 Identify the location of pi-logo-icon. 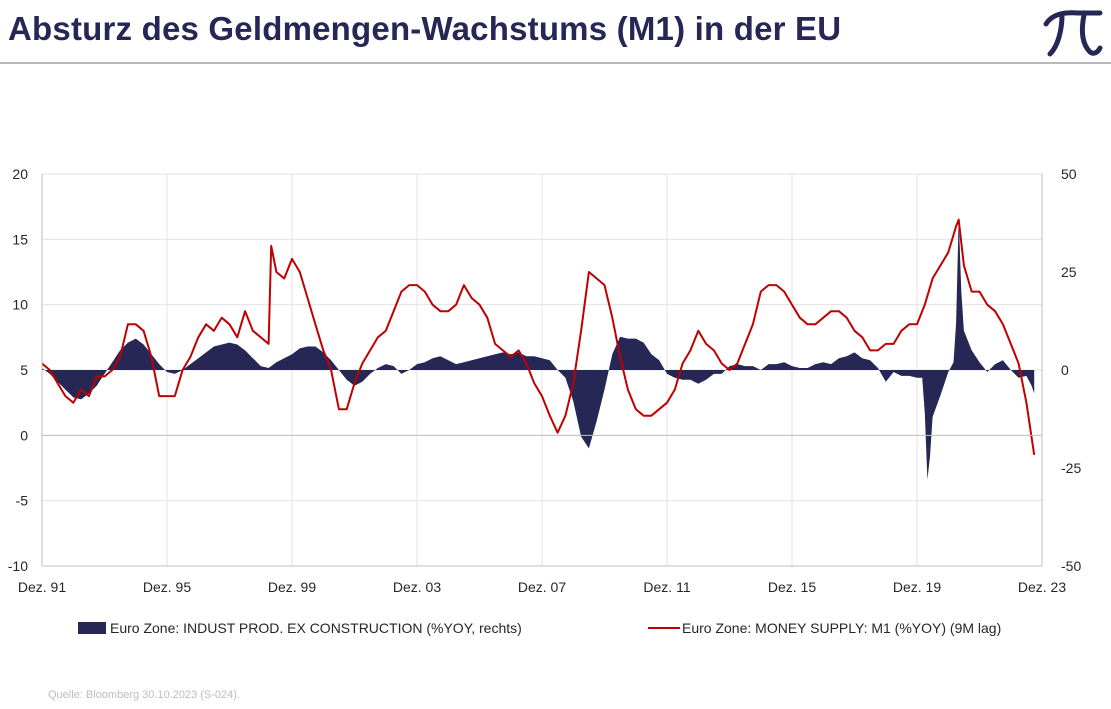
(1072, 32).